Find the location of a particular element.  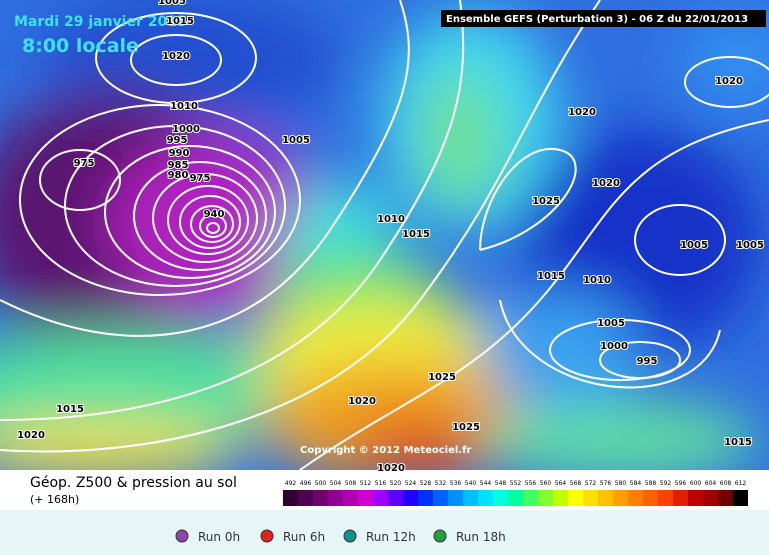

scale-label: 604 is located at coordinates (711, 483).